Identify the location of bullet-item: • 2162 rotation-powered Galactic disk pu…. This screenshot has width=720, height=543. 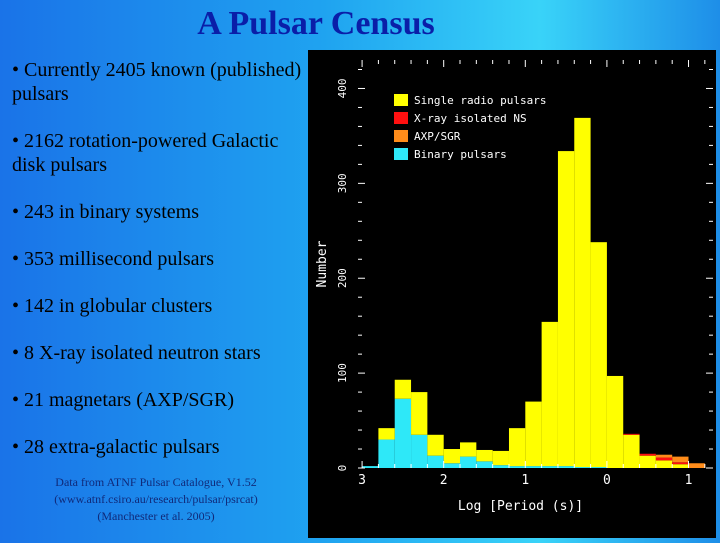
(145, 153).